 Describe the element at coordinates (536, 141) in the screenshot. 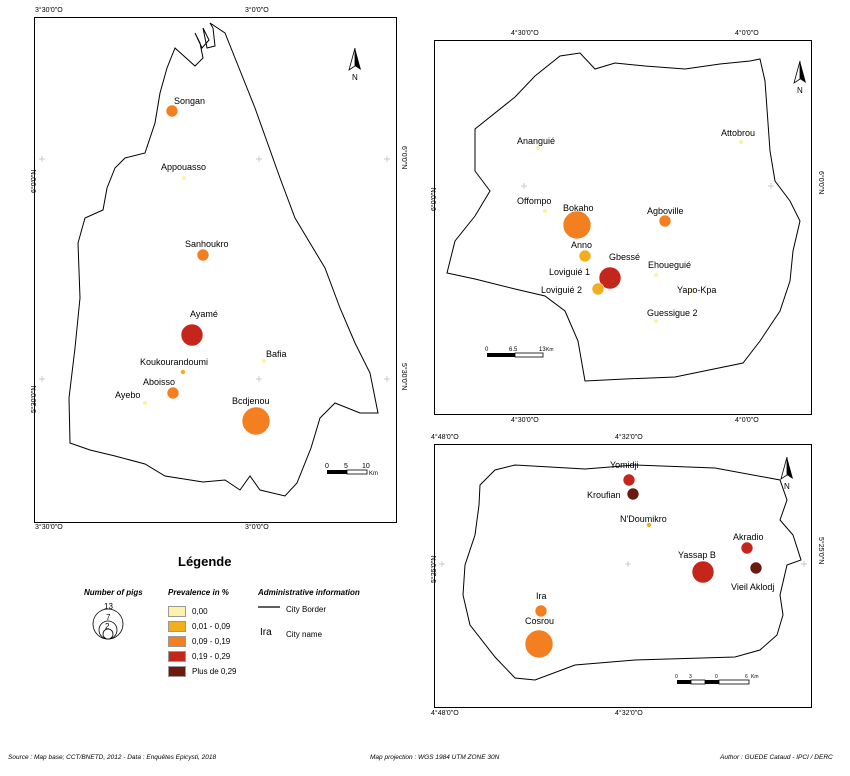

I see `city-label: Ananguié` at that location.